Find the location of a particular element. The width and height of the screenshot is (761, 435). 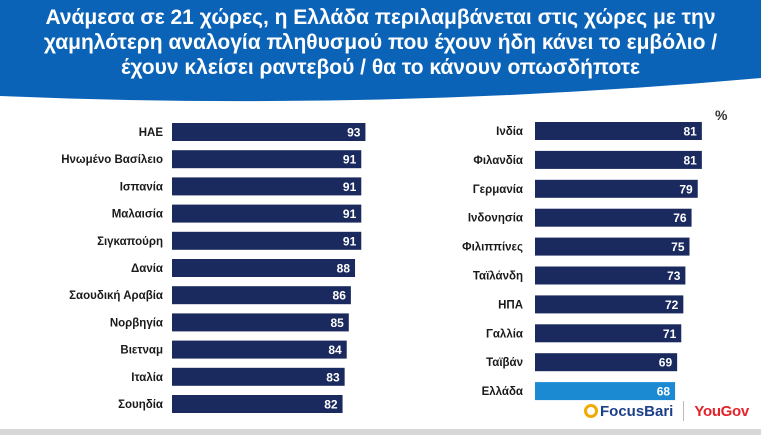

logo-divider is located at coordinates (684, 411).